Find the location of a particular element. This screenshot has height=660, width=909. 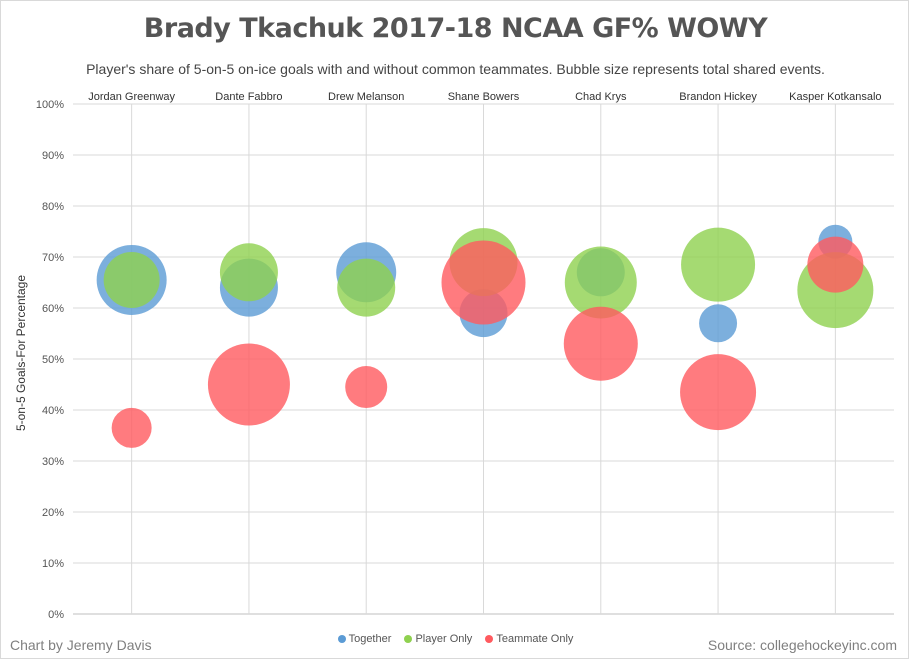

chart-credit: Chart by Jeremy Davis is located at coordinates (81, 645).